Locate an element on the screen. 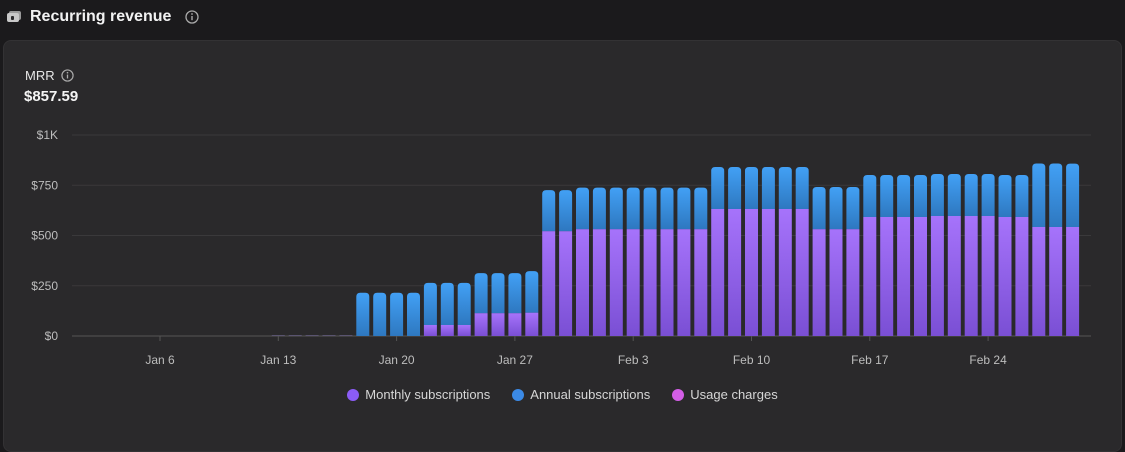 Image resolution: width=1125 pixels, height=452 pixels. legend-label: Annual subscriptions is located at coordinates (590, 394).